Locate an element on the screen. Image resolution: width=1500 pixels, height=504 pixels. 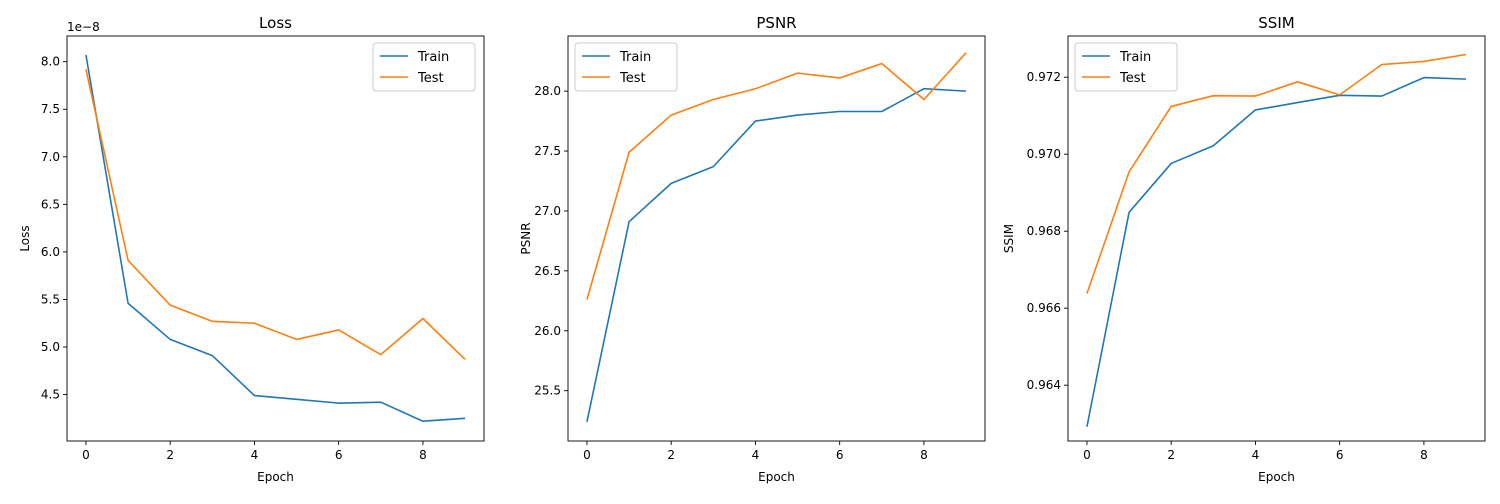
y-tick-label: 0.968 is located at coordinates (1044, 231).